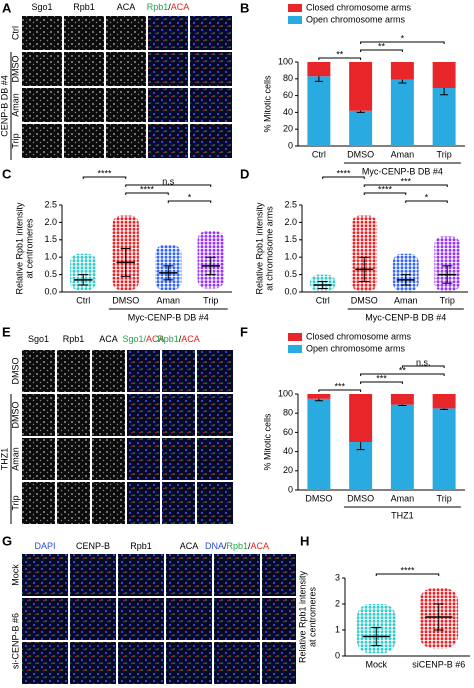 Image resolution: width=474 pixels, height=688 pixels. I want to click on y-axis-label: Relative Rpb1 intensity, so click(19, 248).